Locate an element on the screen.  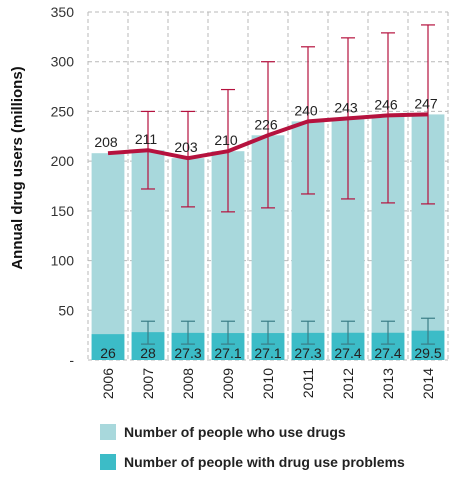
bar-problem-users is located at coordinates (108, 347).